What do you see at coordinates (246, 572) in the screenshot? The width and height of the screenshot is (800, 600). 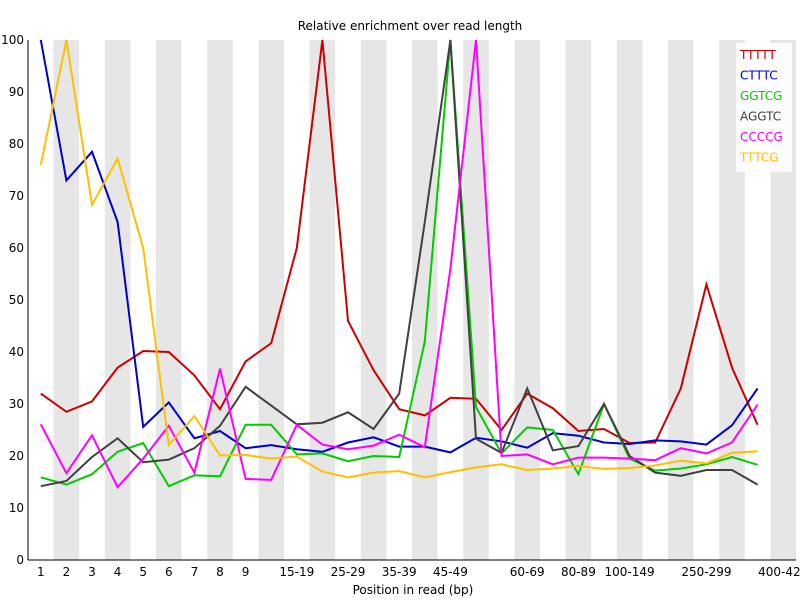 I see `x-tick-label: 9` at bounding box center [246, 572].